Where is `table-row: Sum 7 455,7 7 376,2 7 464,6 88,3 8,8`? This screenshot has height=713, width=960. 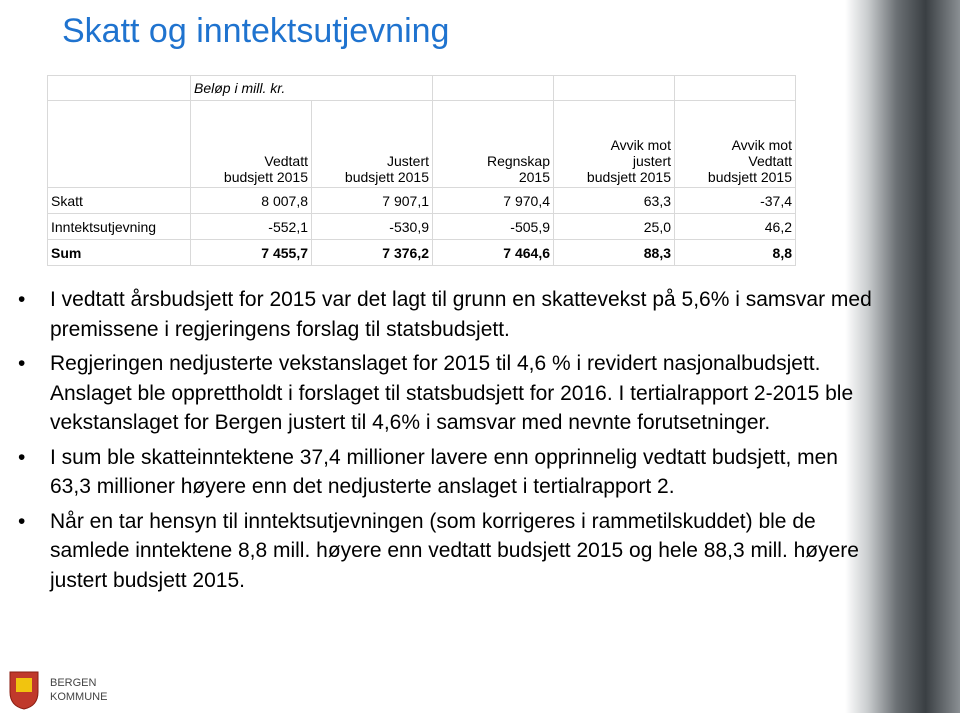
table-row: Sum 7 455,7 7 376,2 7 464,6 88,3 8,8 is located at coordinates (421, 252).